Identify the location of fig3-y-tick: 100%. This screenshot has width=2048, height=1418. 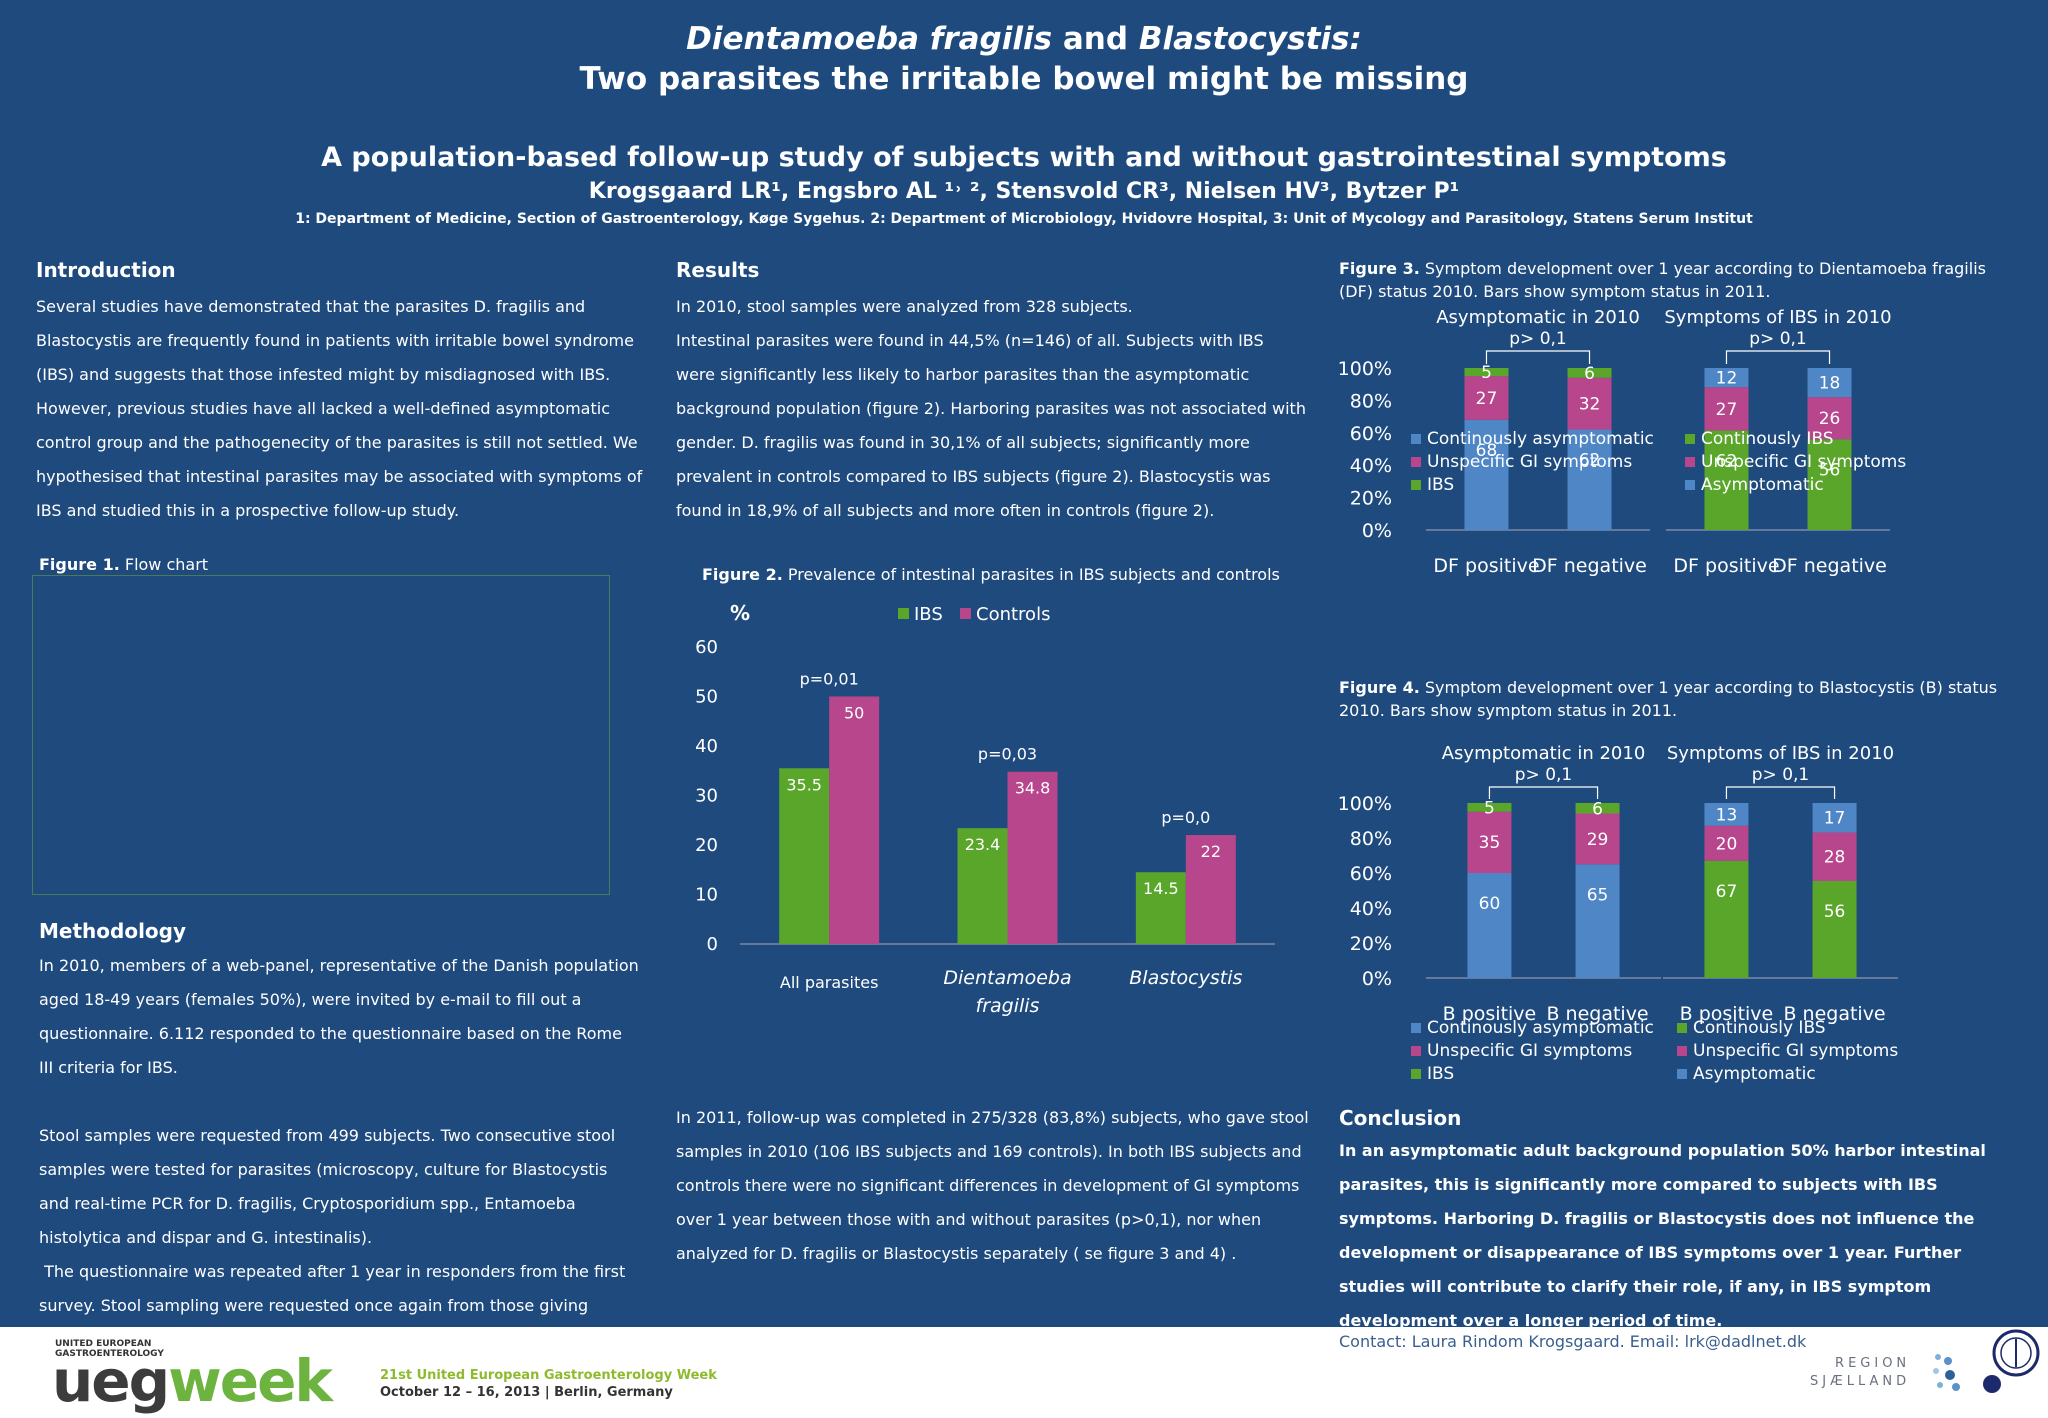
(1365, 369).